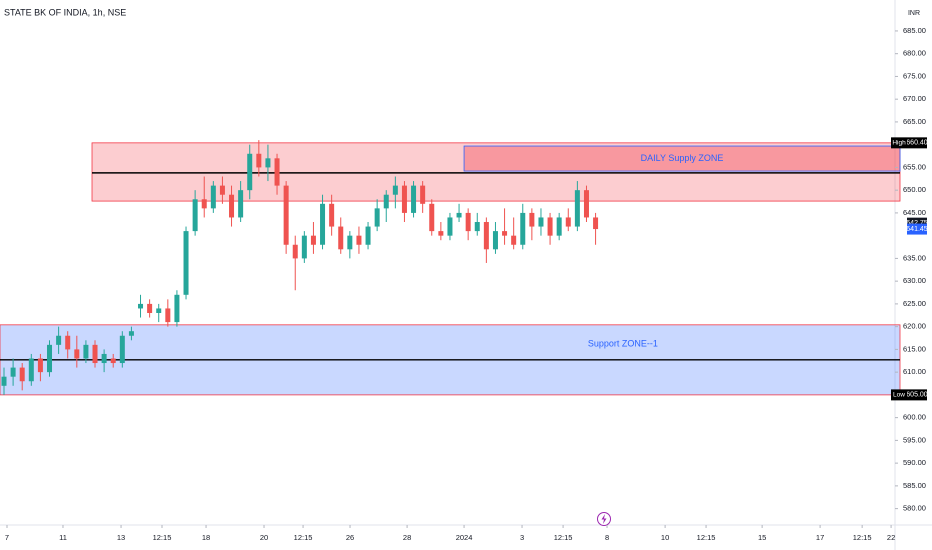 This screenshot has height=550, width=932. What do you see at coordinates (914, 212) in the screenshot?
I see `y-tick-label: 645.00` at bounding box center [914, 212].